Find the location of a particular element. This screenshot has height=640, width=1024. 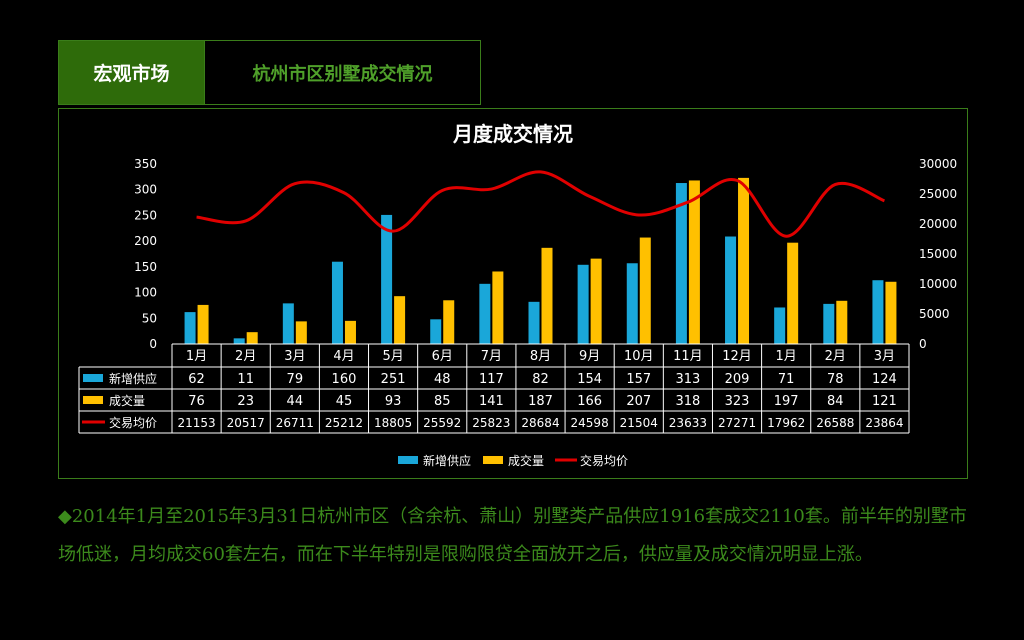

table-cell-value: 23864 is located at coordinates (884, 423).